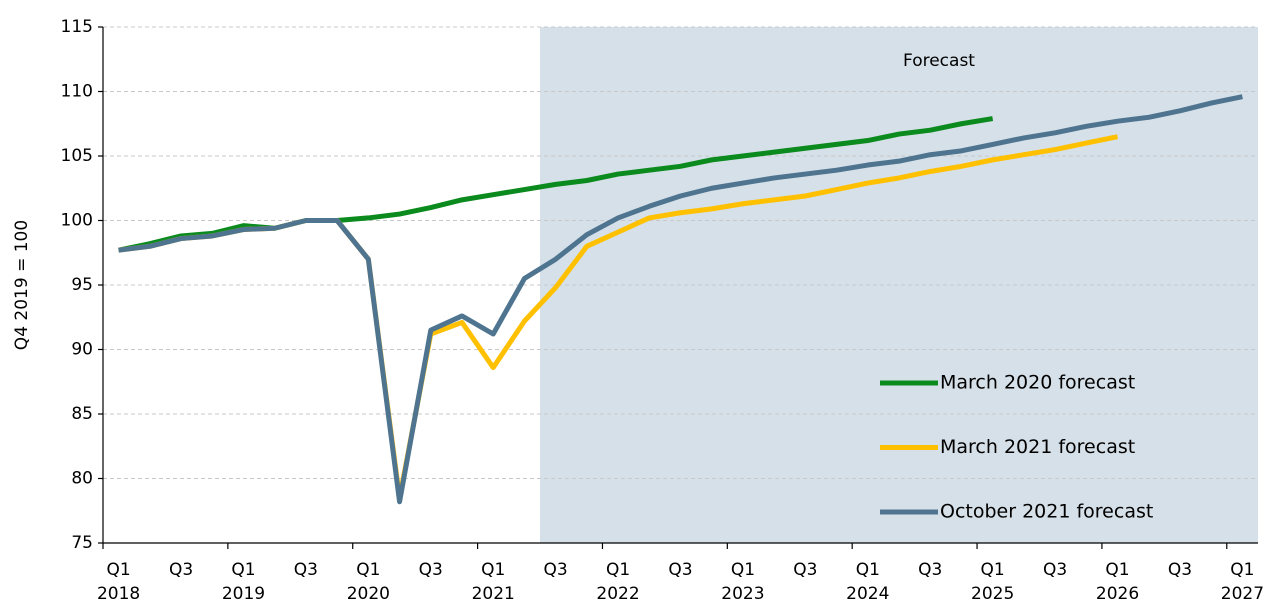  I want to click on x-tick-year: 2019, so click(243, 594).